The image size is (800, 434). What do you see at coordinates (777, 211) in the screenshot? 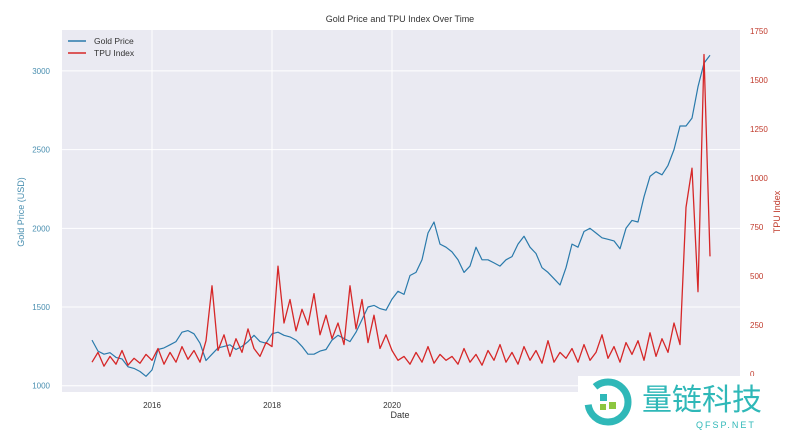
I see `y-axis-label-right: TPU Index` at bounding box center [777, 211].